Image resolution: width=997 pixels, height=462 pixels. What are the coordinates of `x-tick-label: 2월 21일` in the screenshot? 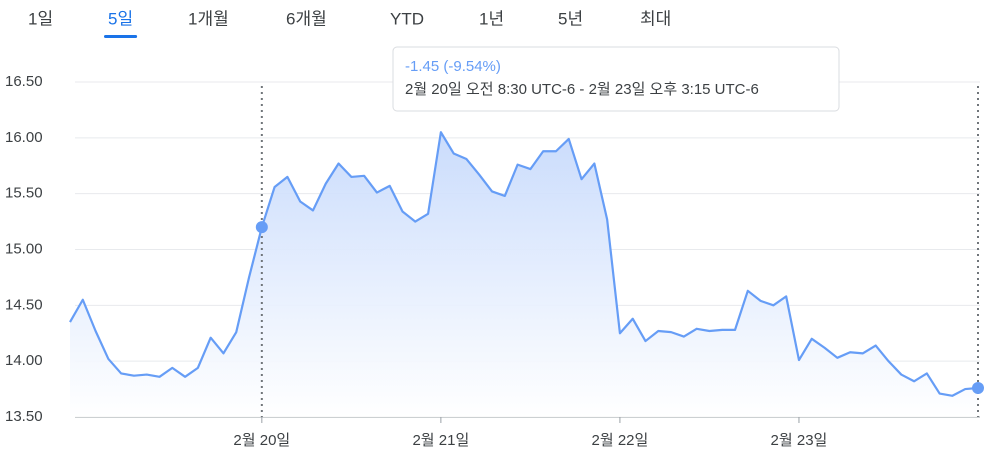 It's located at (440, 440).